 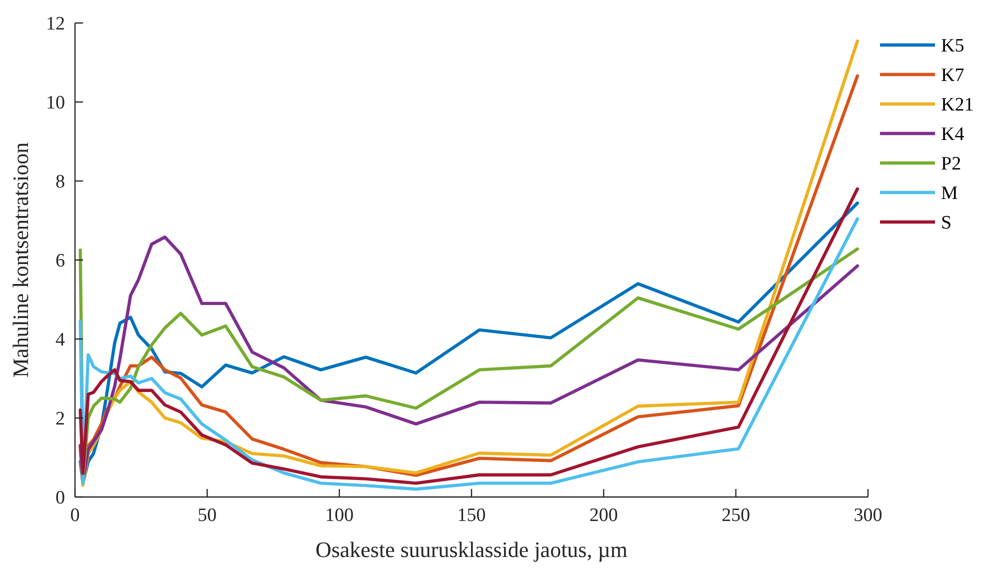 What do you see at coordinates (952, 75) in the screenshot?
I see `legend-label: K7` at bounding box center [952, 75].